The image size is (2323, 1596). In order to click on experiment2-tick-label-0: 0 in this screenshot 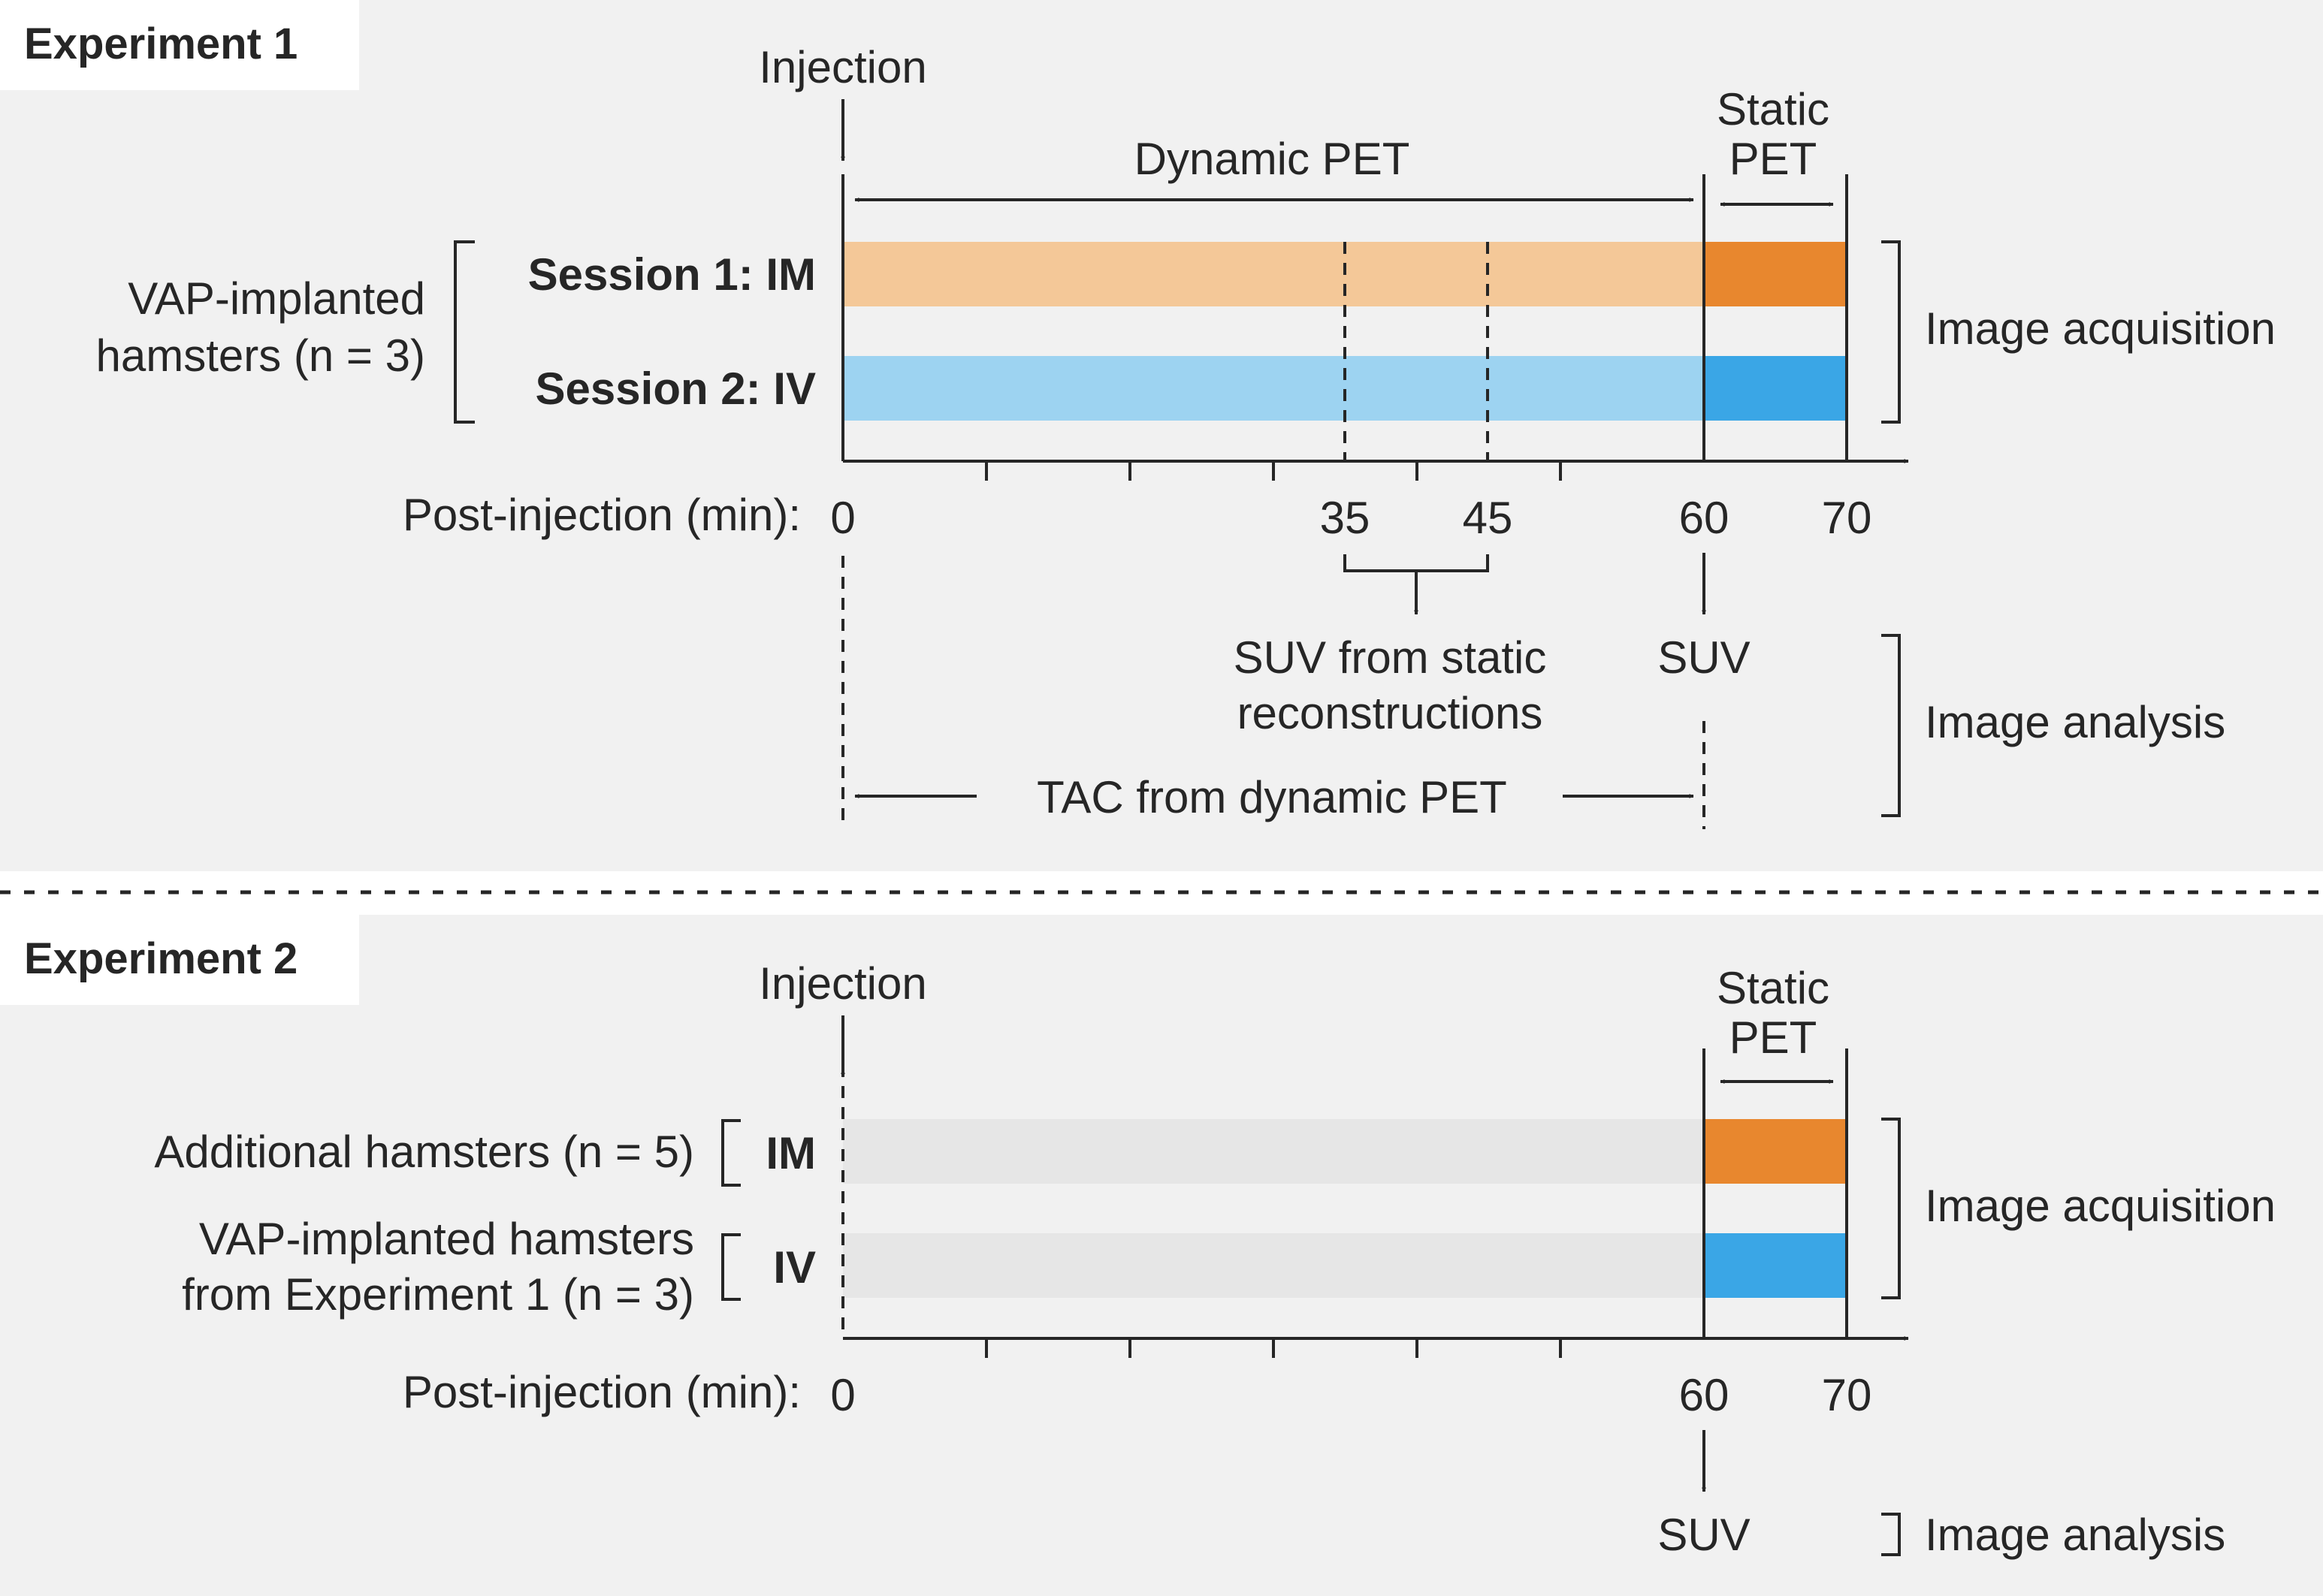, I will do `click(842, 1395)`.